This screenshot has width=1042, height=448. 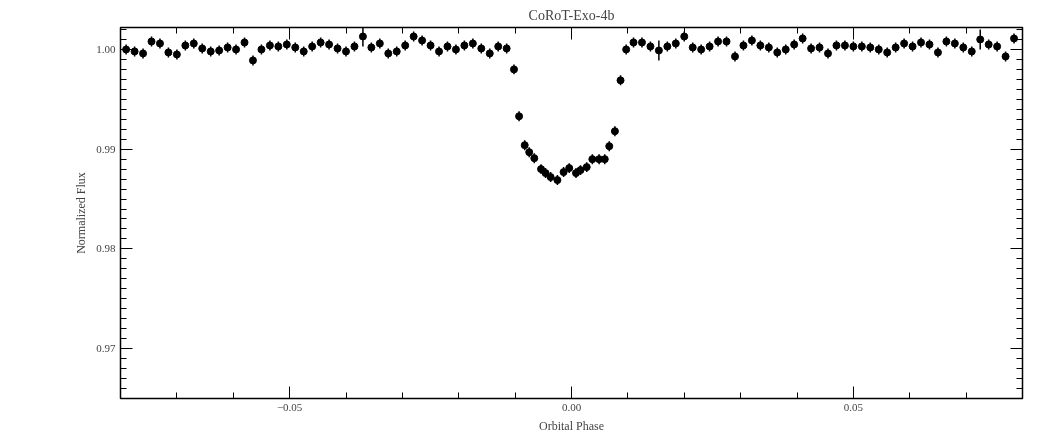 What do you see at coordinates (289, 406) in the screenshot?
I see `x-tick-label: −0.05` at bounding box center [289, 406].